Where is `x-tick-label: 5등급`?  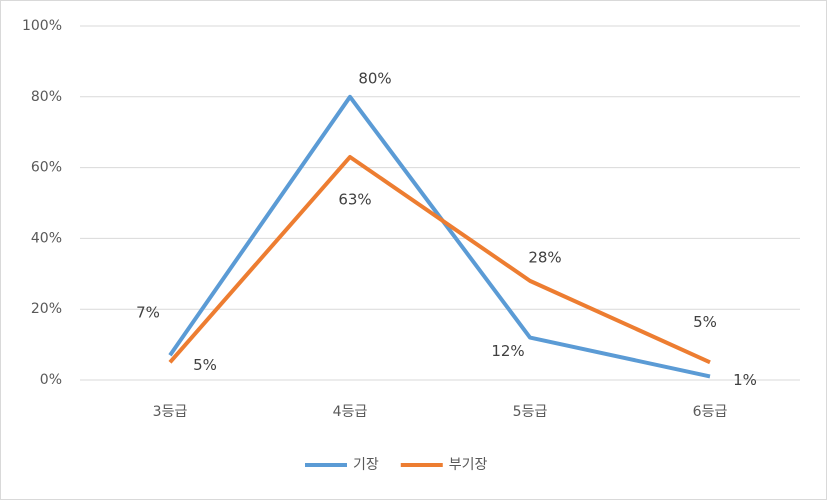
x-tick-label: 5등급 is located at coordinates (530, 412).